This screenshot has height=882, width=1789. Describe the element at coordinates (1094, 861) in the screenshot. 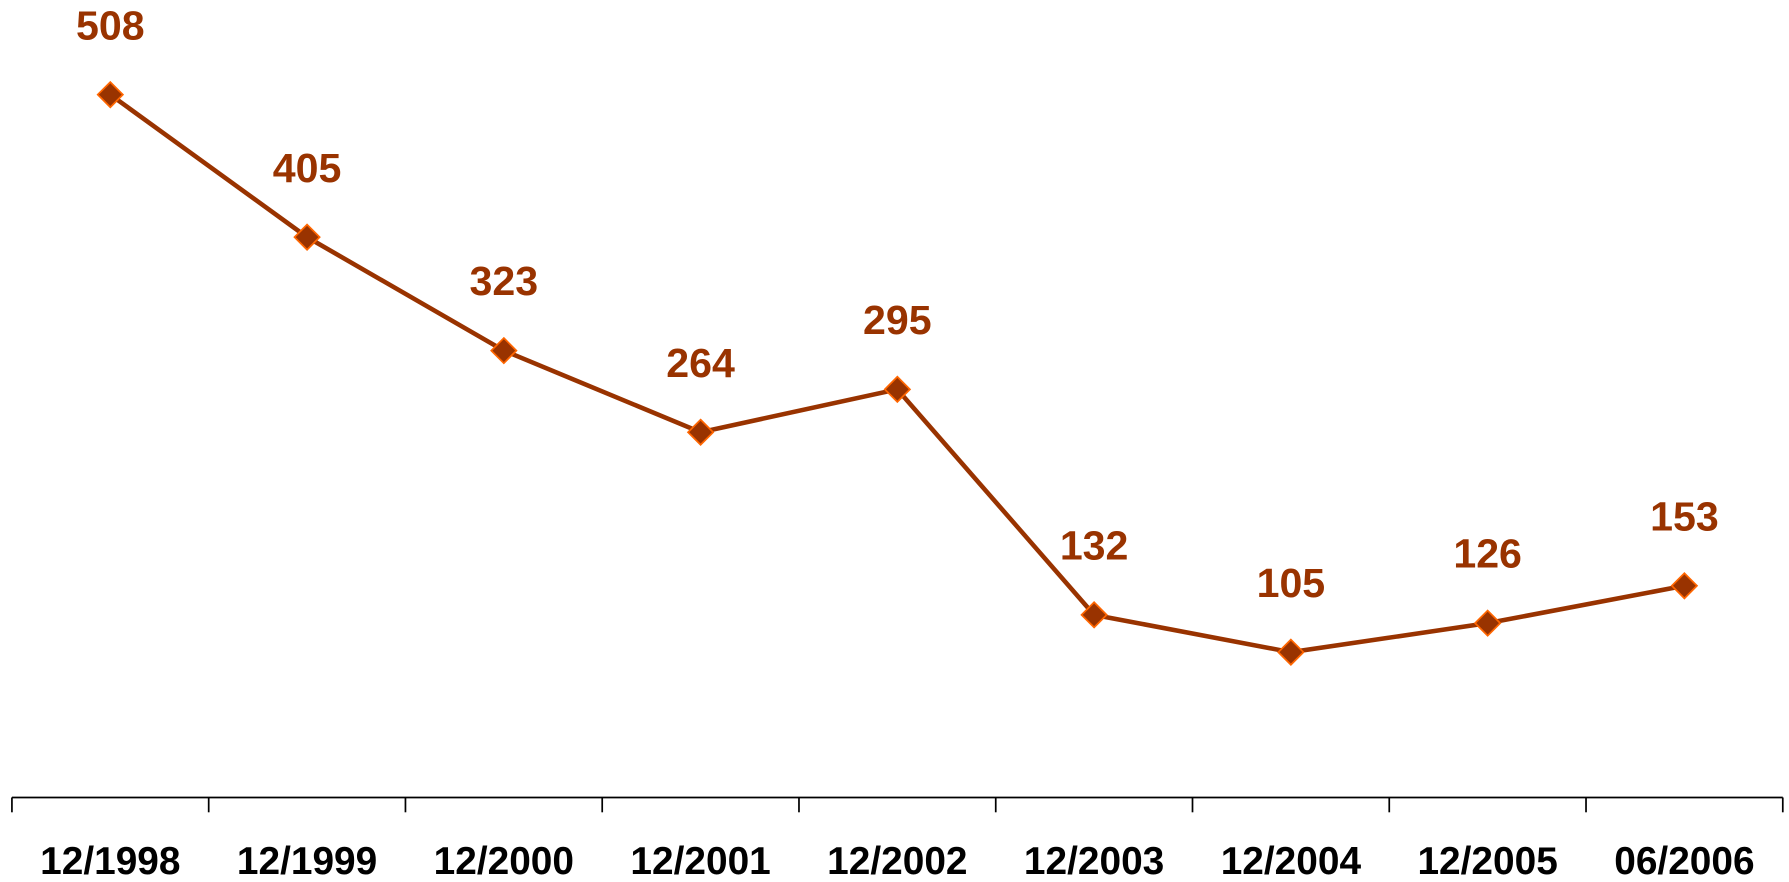

I see `x-tick-label: 12/2003` at that location.